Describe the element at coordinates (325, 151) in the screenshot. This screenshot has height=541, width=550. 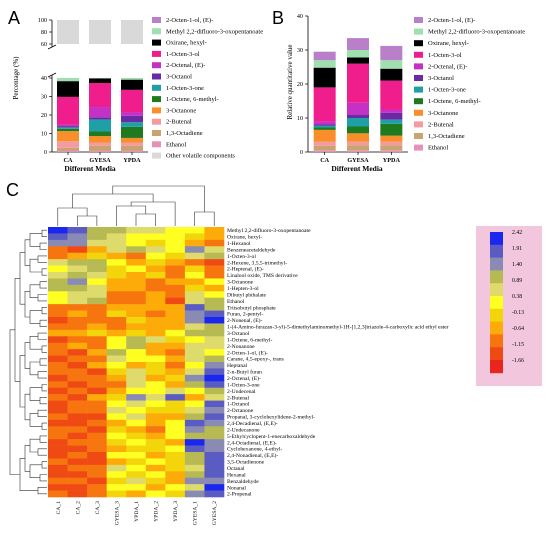
I see `panel-b-bar-ca-ethanol` at that location.